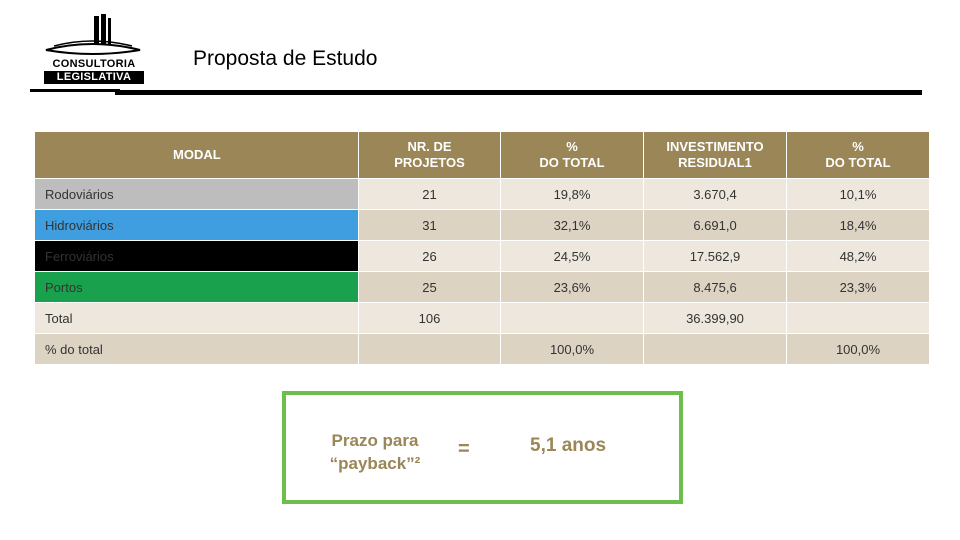 This screenshot has width=960, height=540. I want to click on projetos-cell: 31, so click(429, 225).